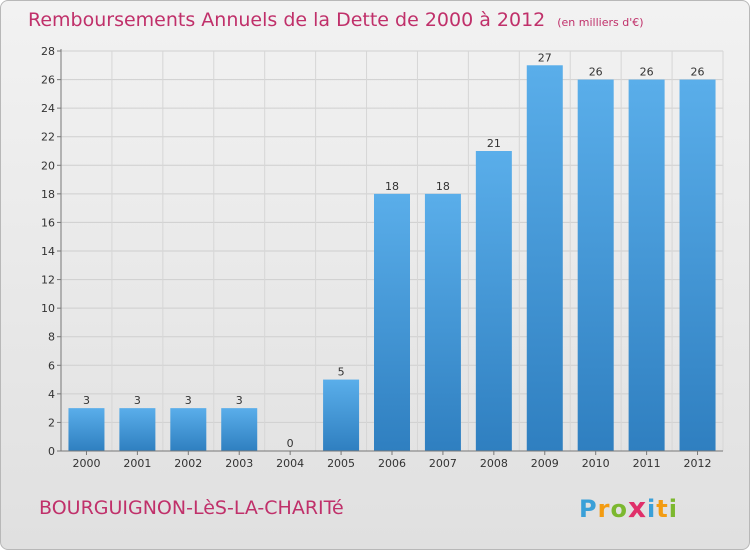 This screenshot has height=550, width=750. What do you see at coordinates (86, 463) in the screenshot?
I see `x-tick-label: 2000` at bounding box center [86, 463].